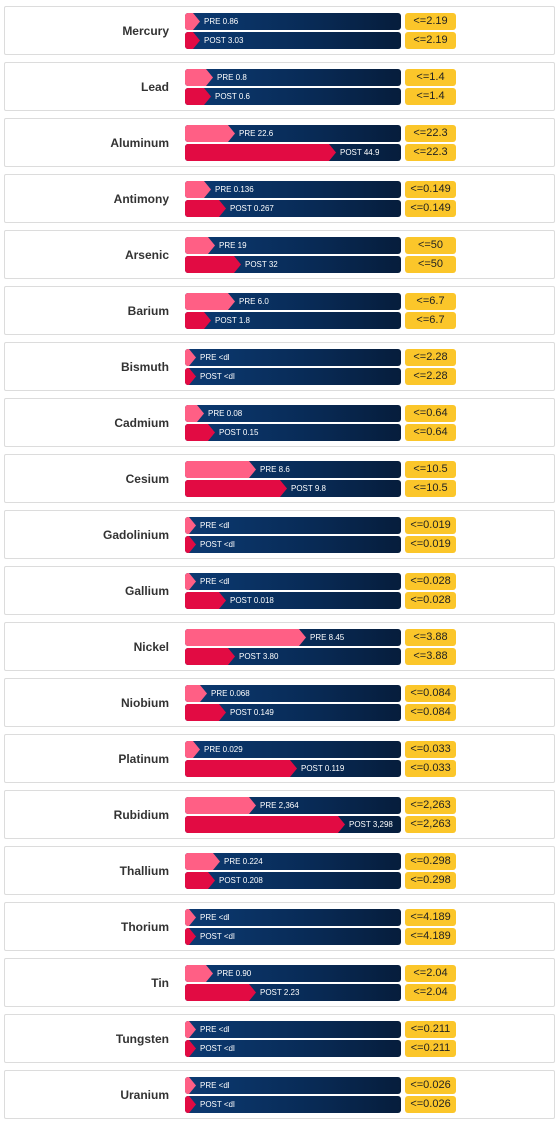 Image resolution: width=560 pixels, height=1124 pixels. Describe the element at coordinates (254, 301) in the screenshot. I see `pre-value-label: PRE 6.0` at that location.